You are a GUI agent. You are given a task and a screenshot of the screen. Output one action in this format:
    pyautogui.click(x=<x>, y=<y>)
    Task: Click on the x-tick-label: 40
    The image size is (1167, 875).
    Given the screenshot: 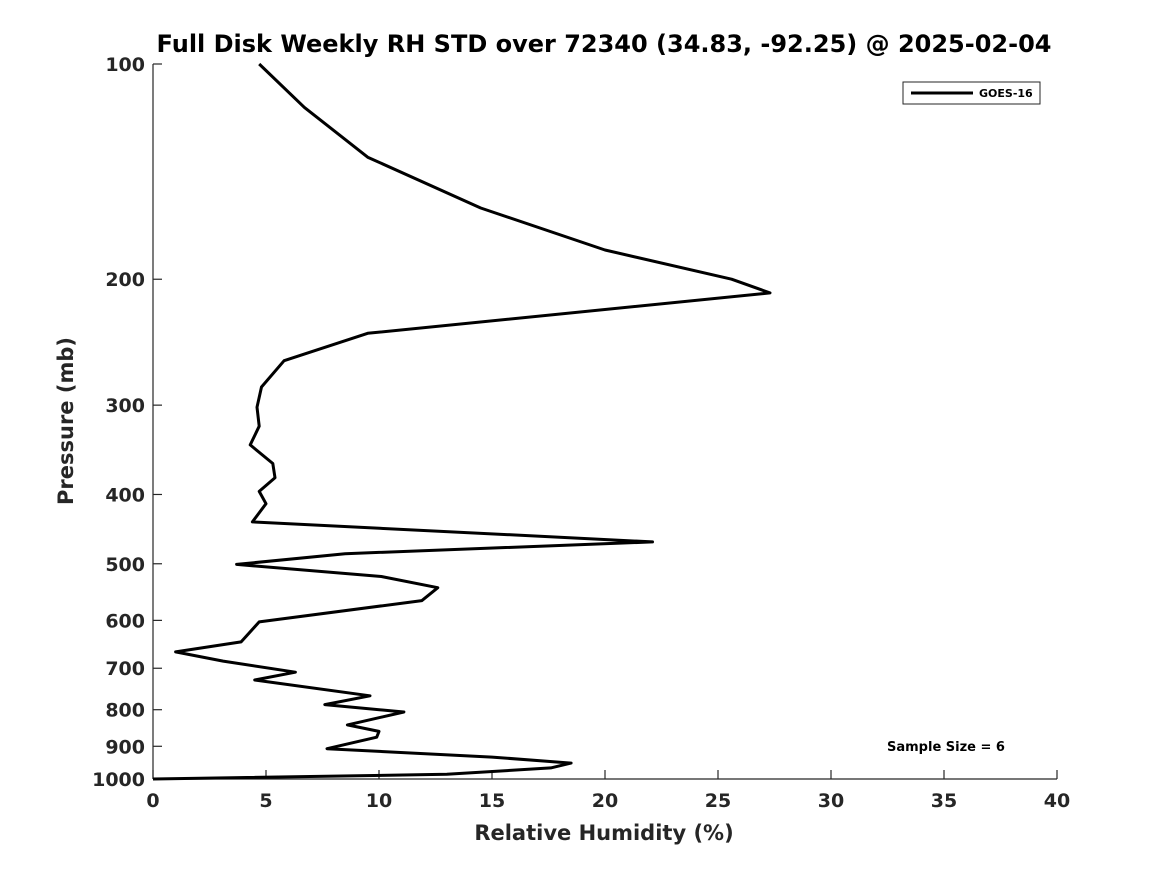 What is the action you would take?
    pyautogui.click(x=1057, y=801)
    